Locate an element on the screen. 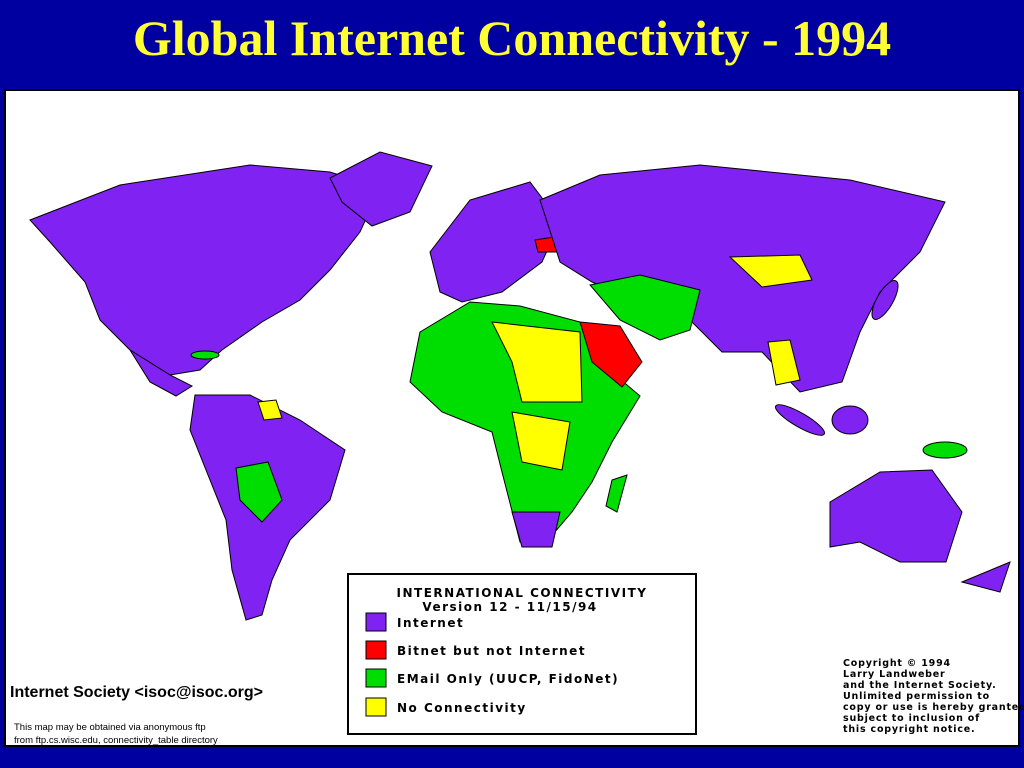  sahara is located at coordinates (537, 362).